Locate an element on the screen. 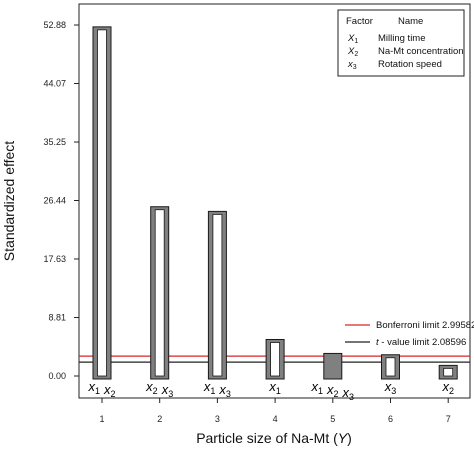 This screenshot has width=474, height=452. y-tick-label: 17.63 is located at coordinates (54, 259).